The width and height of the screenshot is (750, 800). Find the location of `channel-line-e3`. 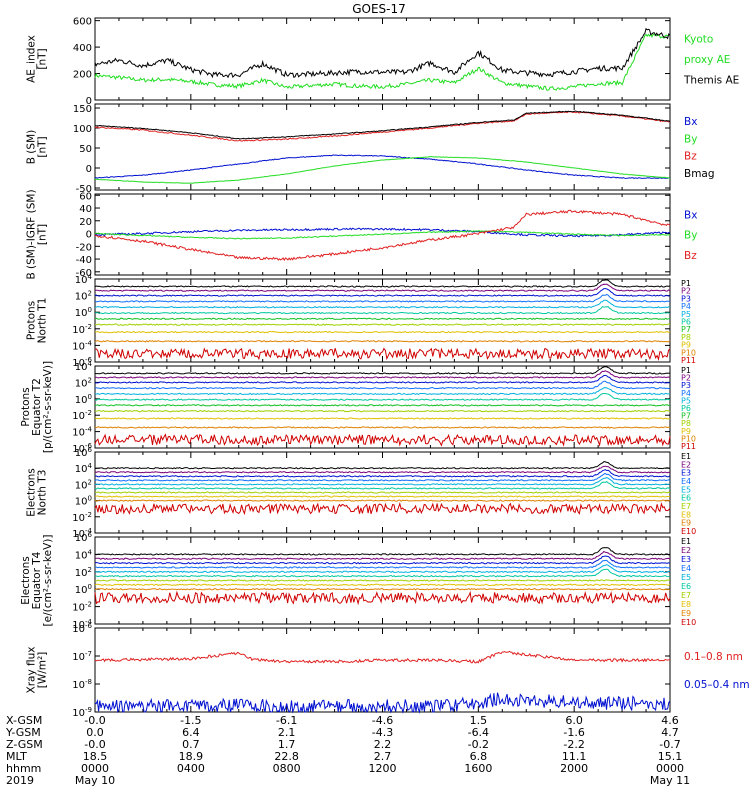

channel-line-e3 is located at coordinates (382, 560).